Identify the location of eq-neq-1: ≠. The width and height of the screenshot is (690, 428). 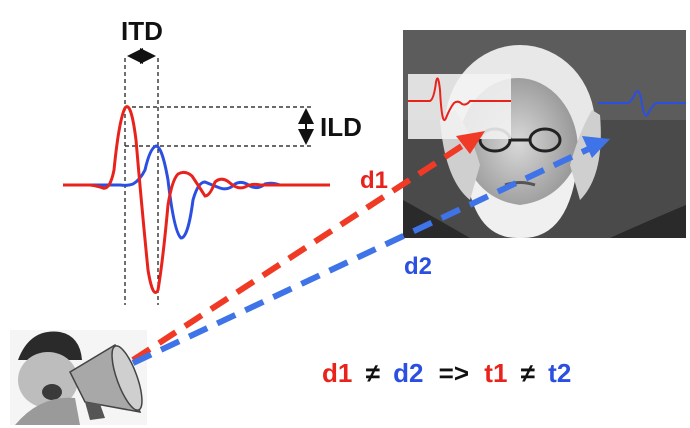
(373, 373).